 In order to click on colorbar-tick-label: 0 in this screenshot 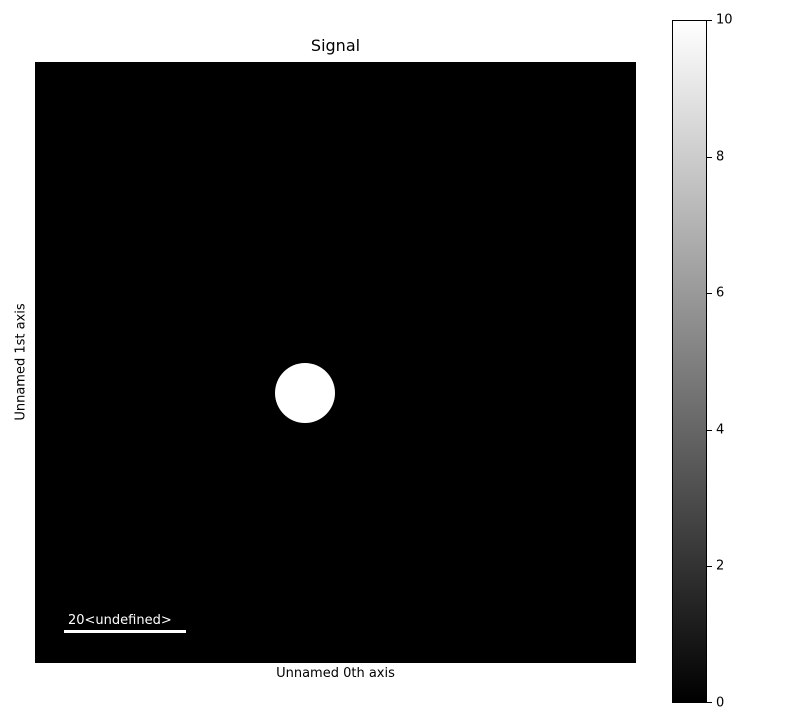, I will do `click(720, 703)`.